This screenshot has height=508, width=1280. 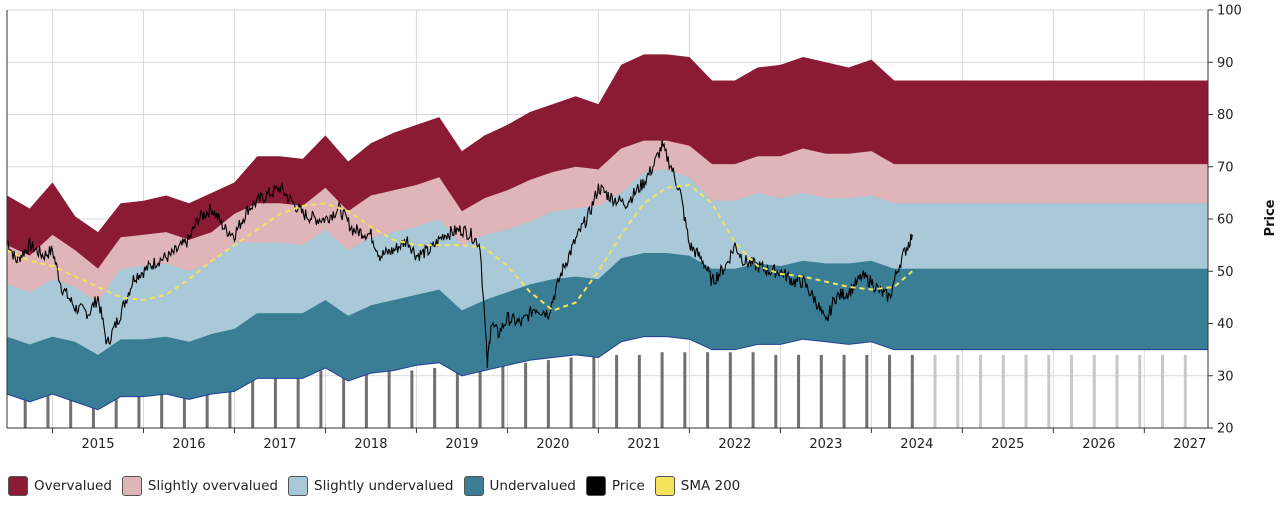 What do you see at coordinates (384, 486) in the screenshot?
I see `legend-label: Slightly undervalued` at bounding box center [384, 486].